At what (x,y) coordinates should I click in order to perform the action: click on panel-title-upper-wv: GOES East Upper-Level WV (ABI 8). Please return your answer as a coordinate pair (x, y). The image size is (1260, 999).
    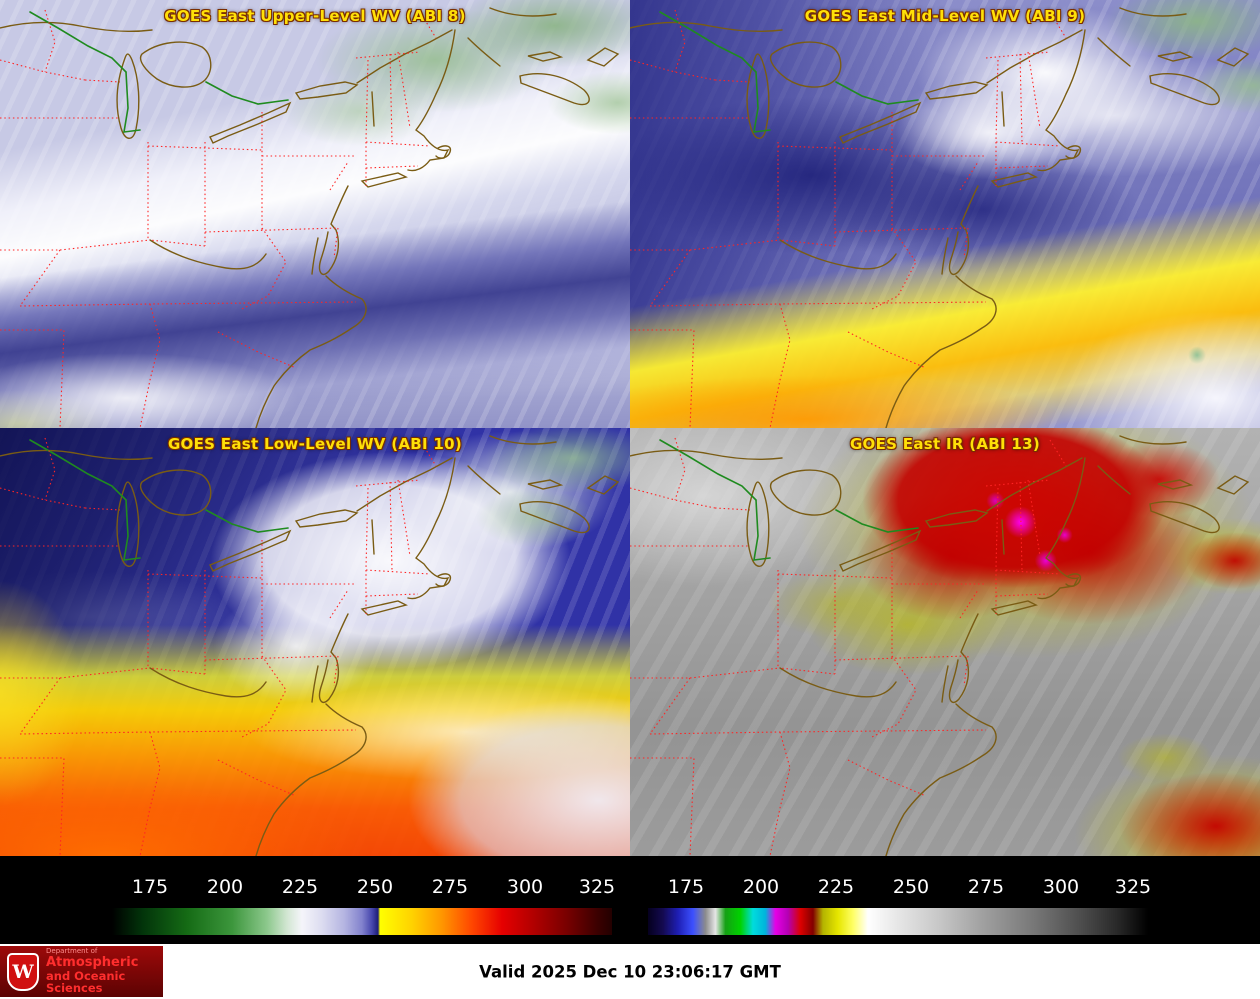
    Looking at the image, I should click on (315, 16).